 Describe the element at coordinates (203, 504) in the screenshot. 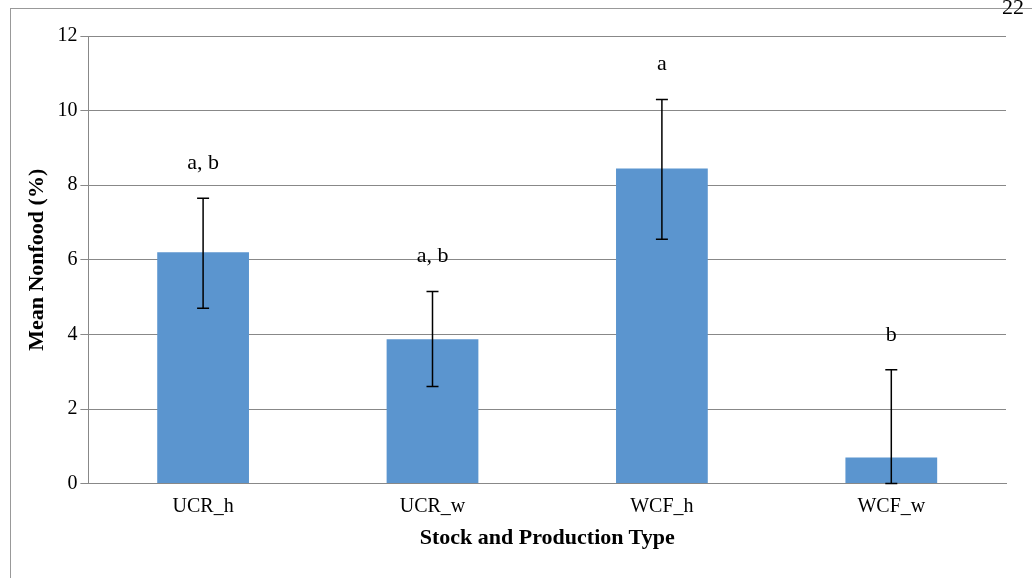

I see `x-tick-label: UCR_h` at that location.